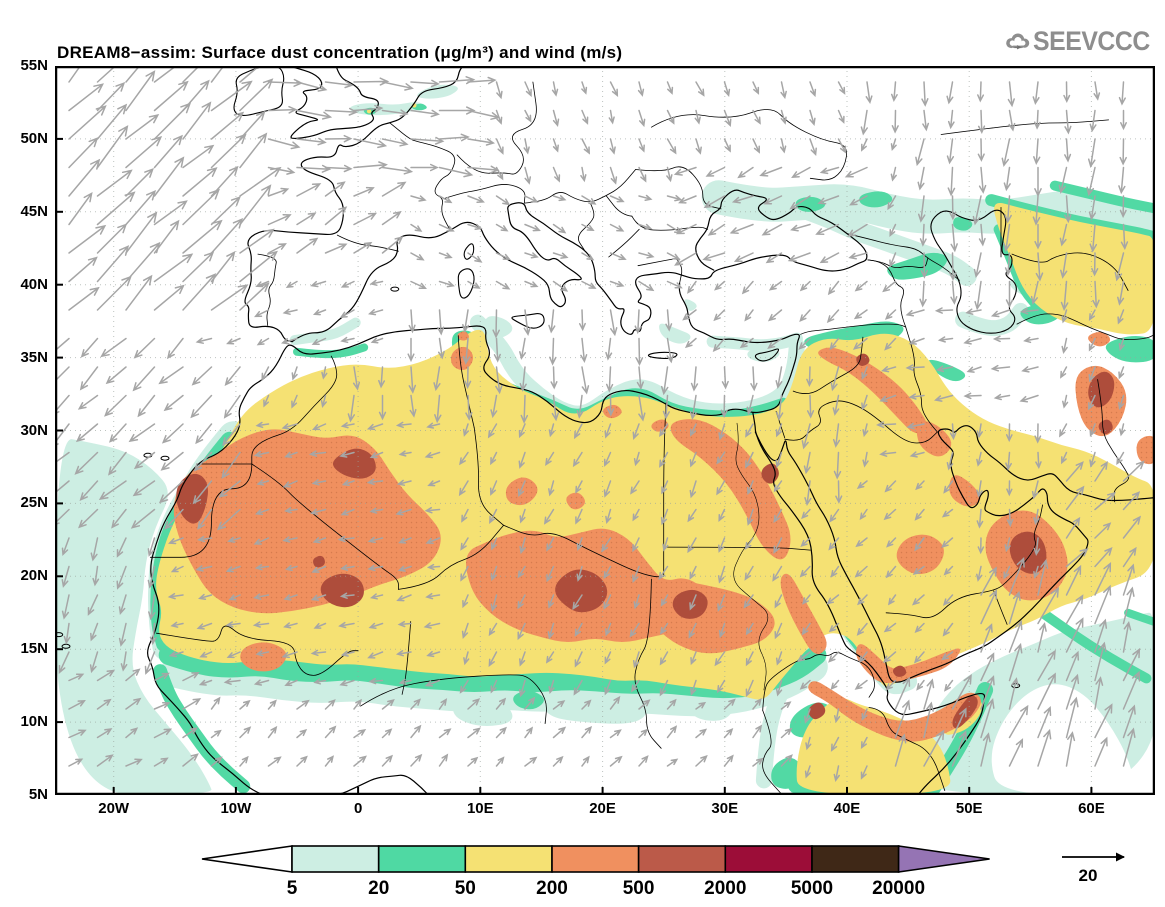 This screenshot has height=907, width=1165. Describe the element at coordinates (34, 284) in the screenshot. I see `lat-tick-label-40N: 40N` at that location.